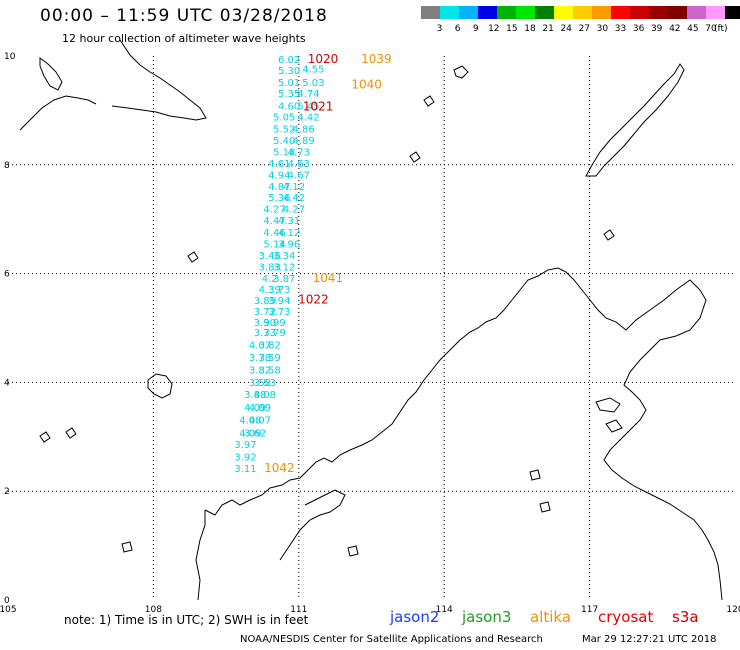 Image resolution: width=740 pixels, height=650 pixels. I want to click on wave-height-label: 3.59, so click(270, 358).